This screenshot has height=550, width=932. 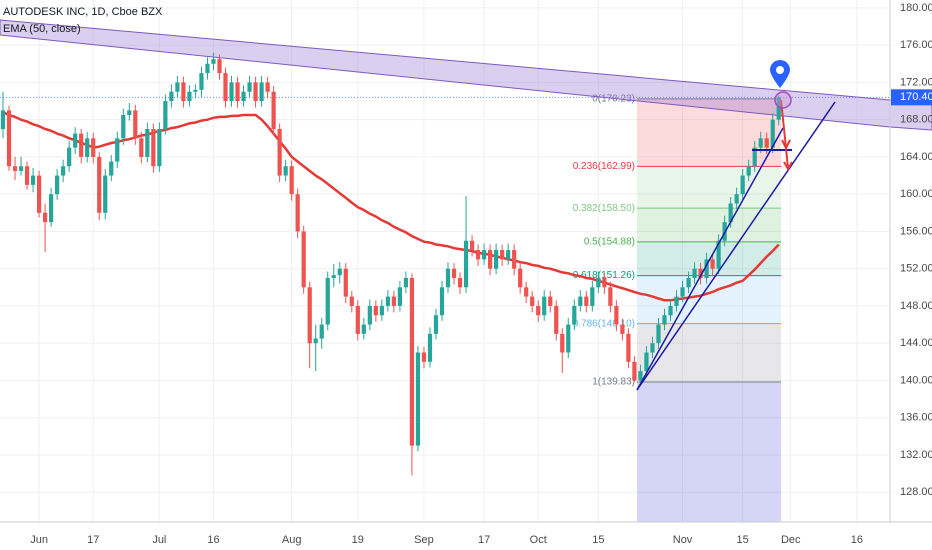 What do you see at coordinates (93, 540) in the screenshot?
I see `x-tick-label: 17` at bounding box center [93, 540].